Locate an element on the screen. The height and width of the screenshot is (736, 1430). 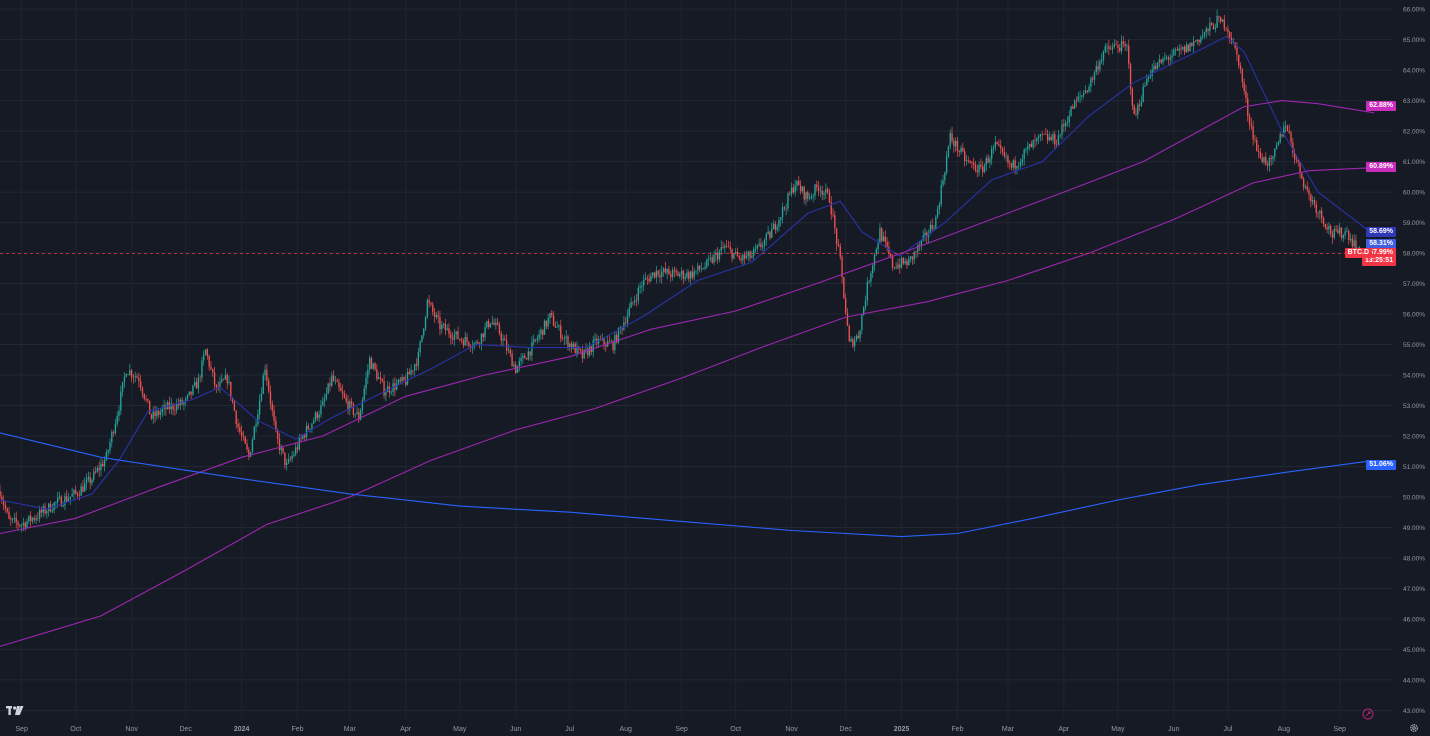
y-tick-label: 61.00% is located at coordinates (1414, 162).